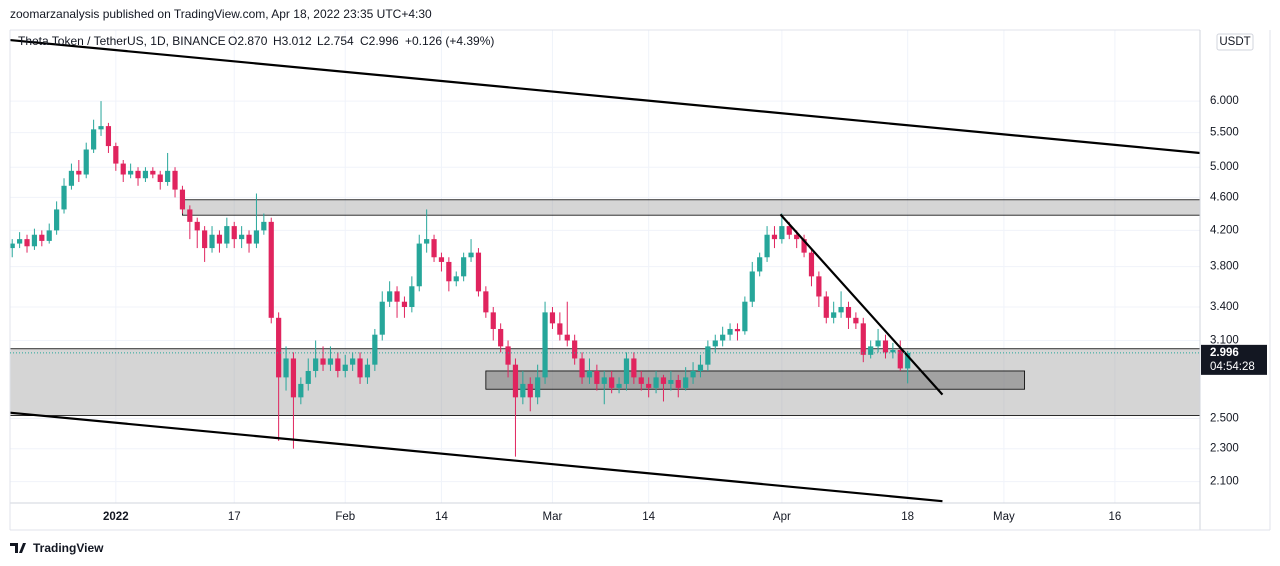  Describe the element at coordinates (1224, 101) in the screenshot. I see `y-tick-label: 6.000` at that location.